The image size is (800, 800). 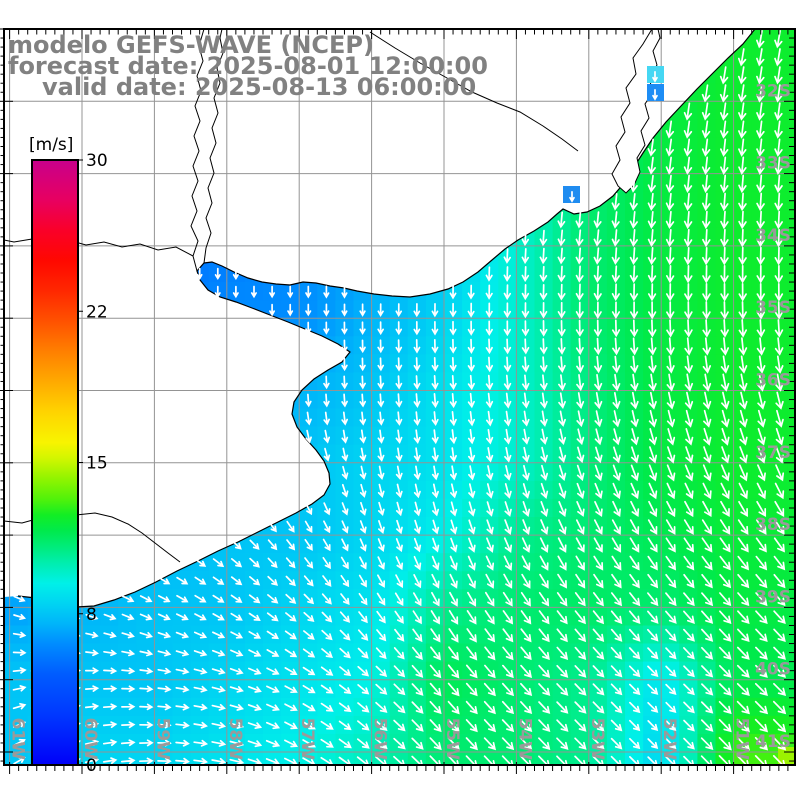 What do you see at coordinates (773, 670) in the screenshot?
I see `lat-label: 40S` at bounding box center [773, 670].